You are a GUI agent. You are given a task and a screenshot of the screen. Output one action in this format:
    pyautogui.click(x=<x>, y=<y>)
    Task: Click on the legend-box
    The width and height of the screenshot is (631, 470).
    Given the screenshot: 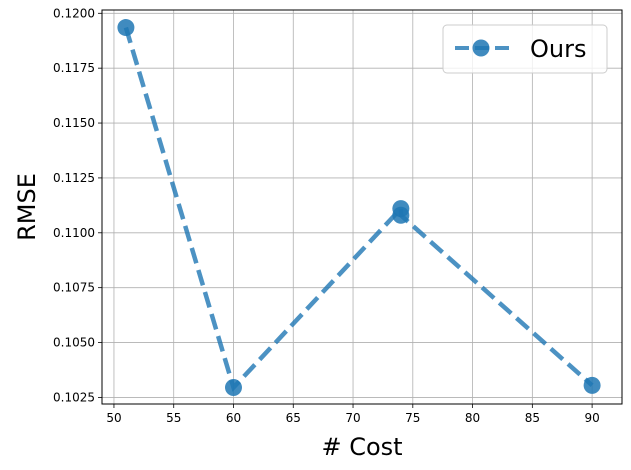 What is the action you would take?
    pyautogui.click(x=525, y=49)
    